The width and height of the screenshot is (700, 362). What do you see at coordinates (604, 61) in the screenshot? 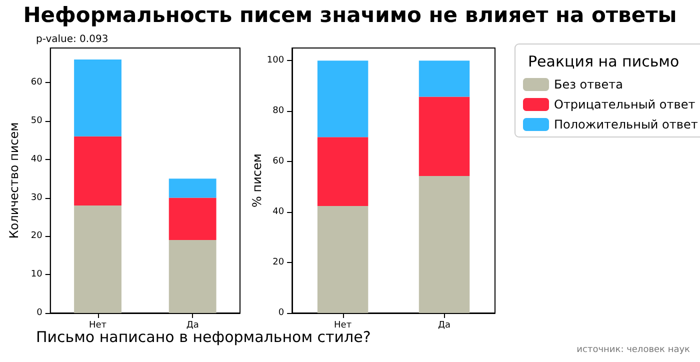
I see `legend-title: Реакция на письмо` at bounding box center [604, 61].